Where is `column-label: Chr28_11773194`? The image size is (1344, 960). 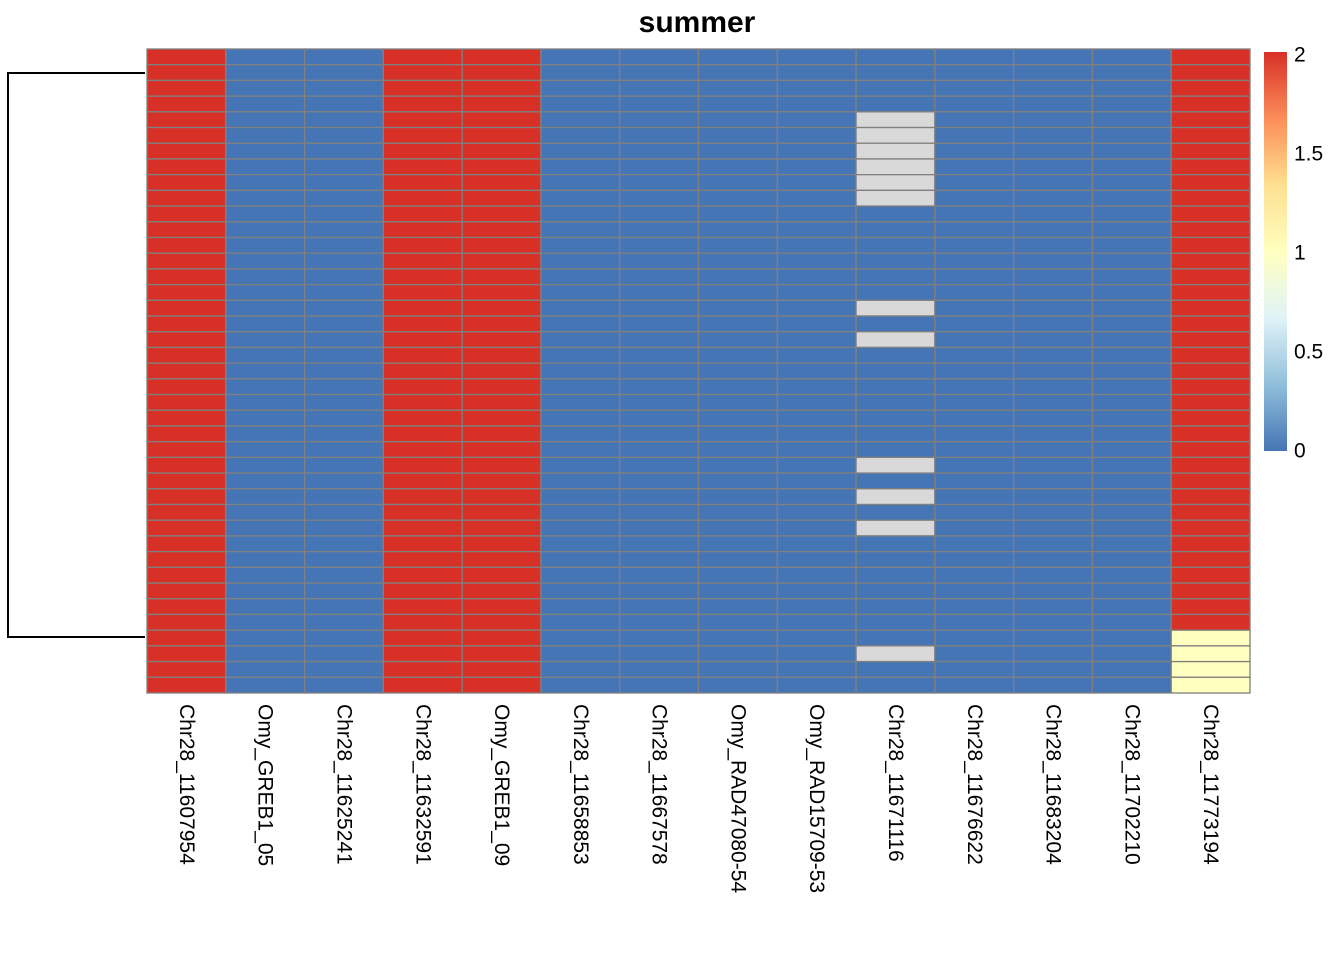 column-label: Chr28_11773194 is located at coordinates (1210, 784).